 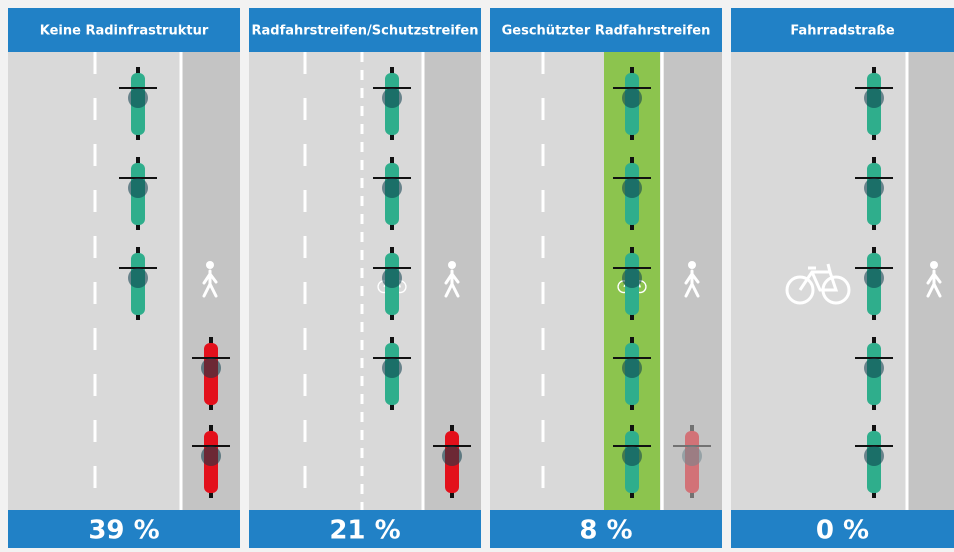 I want to click on panel-title: Radfahrstreifen/Schutzstreifen, so click(x=364, y=31).